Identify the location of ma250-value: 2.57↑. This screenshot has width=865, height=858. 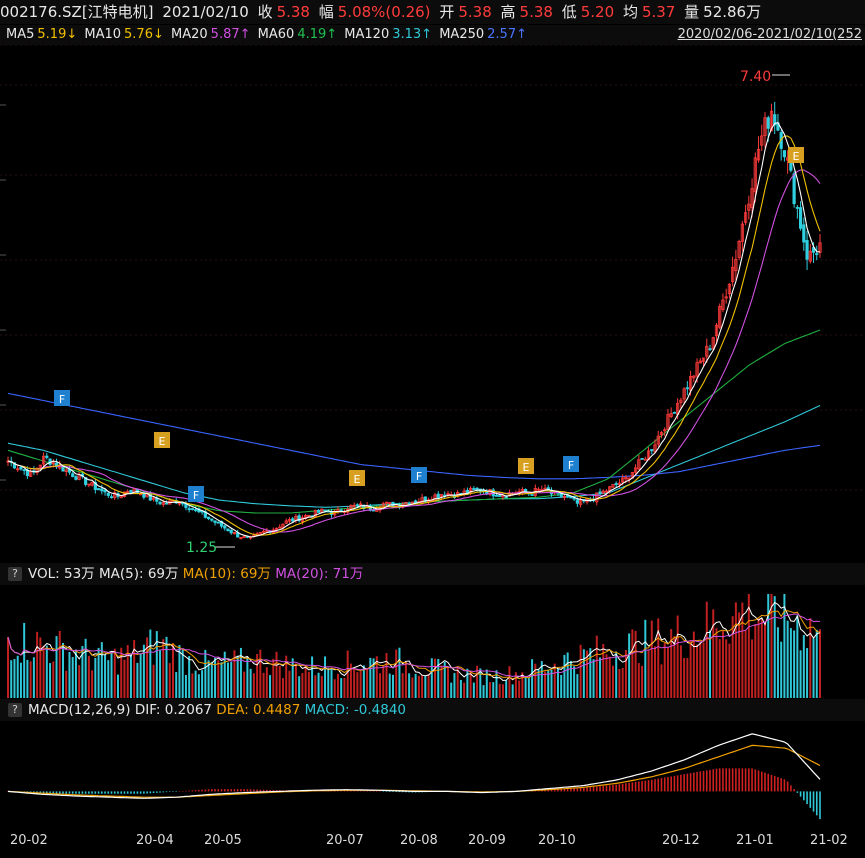
(507, 34).